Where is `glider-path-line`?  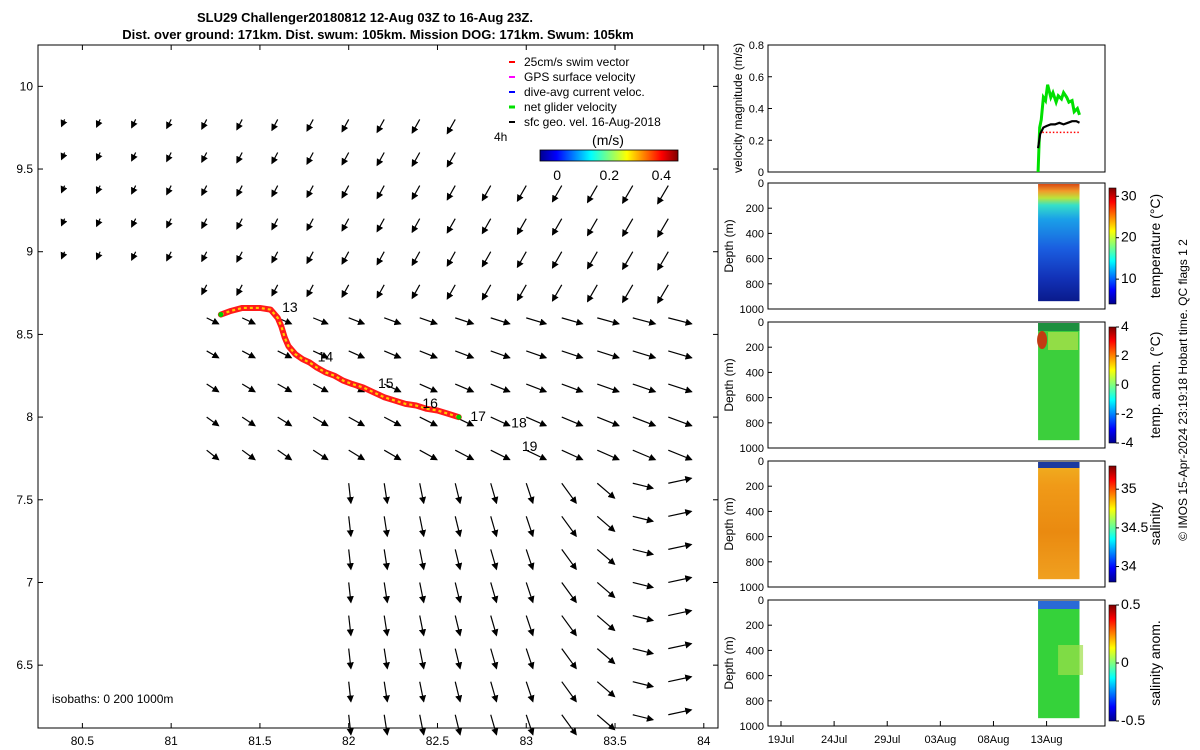 glider-path-line is located at coordinates (340, 362).